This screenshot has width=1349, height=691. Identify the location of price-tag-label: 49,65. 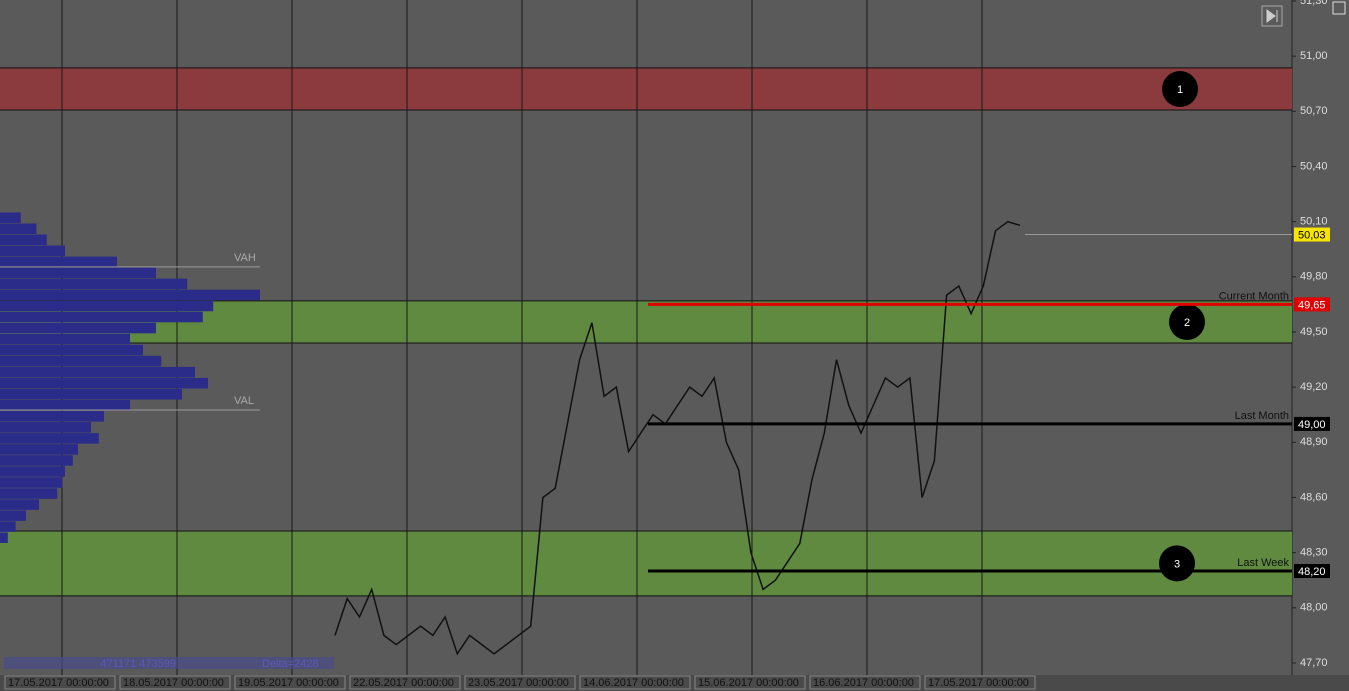
(1312, 305).